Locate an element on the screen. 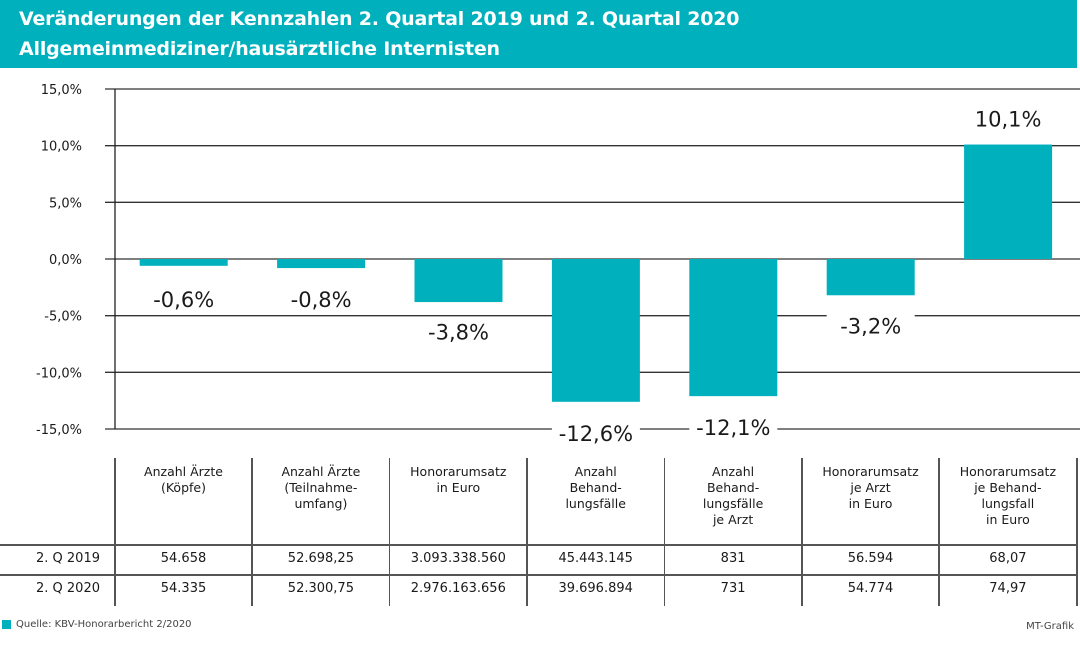 This screenshot has height=646, width=1080. data-label: -3,8% is located at coordinates (458, 333).